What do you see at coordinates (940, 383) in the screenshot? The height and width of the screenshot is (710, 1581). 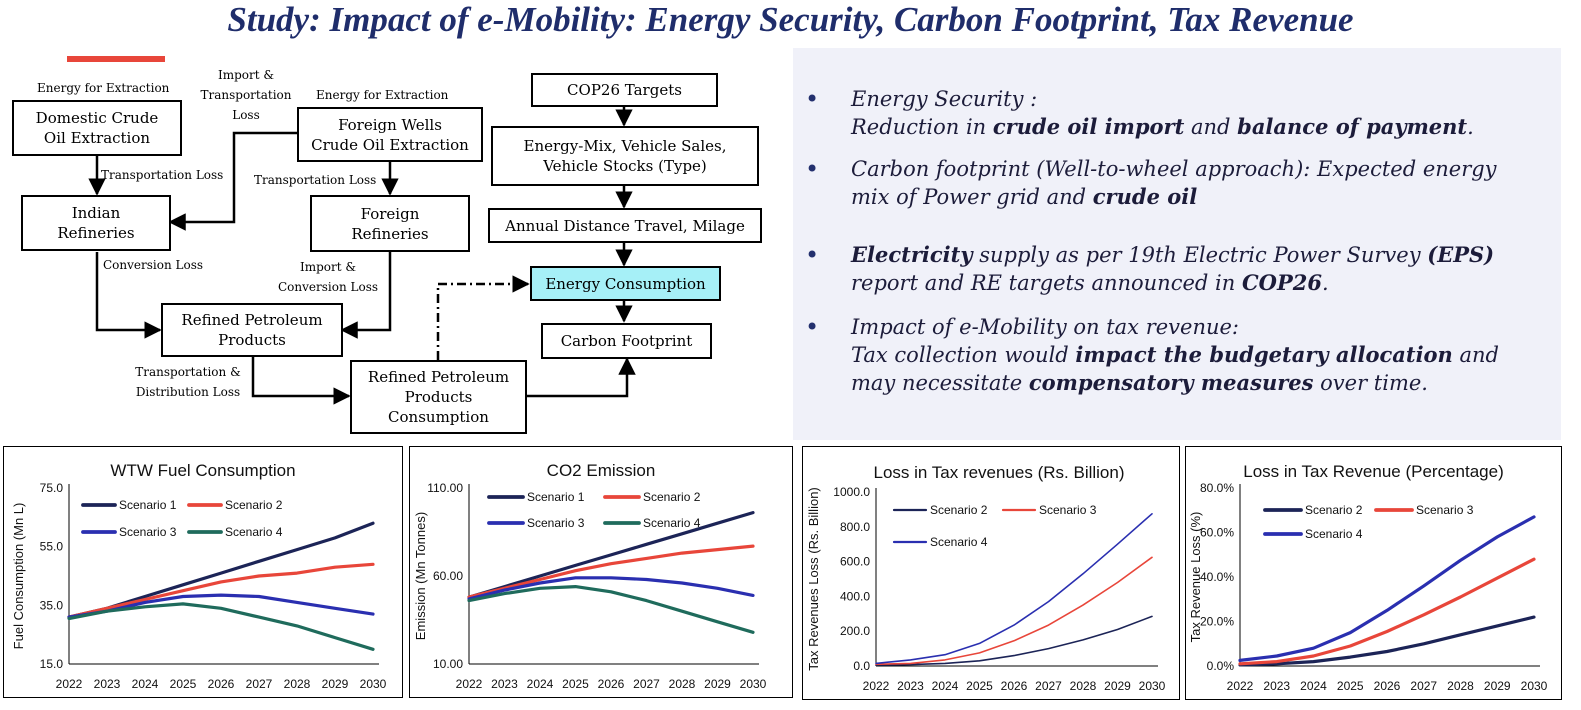 I see `bullet-text: may necessitate` at bounding box center [940, 383].